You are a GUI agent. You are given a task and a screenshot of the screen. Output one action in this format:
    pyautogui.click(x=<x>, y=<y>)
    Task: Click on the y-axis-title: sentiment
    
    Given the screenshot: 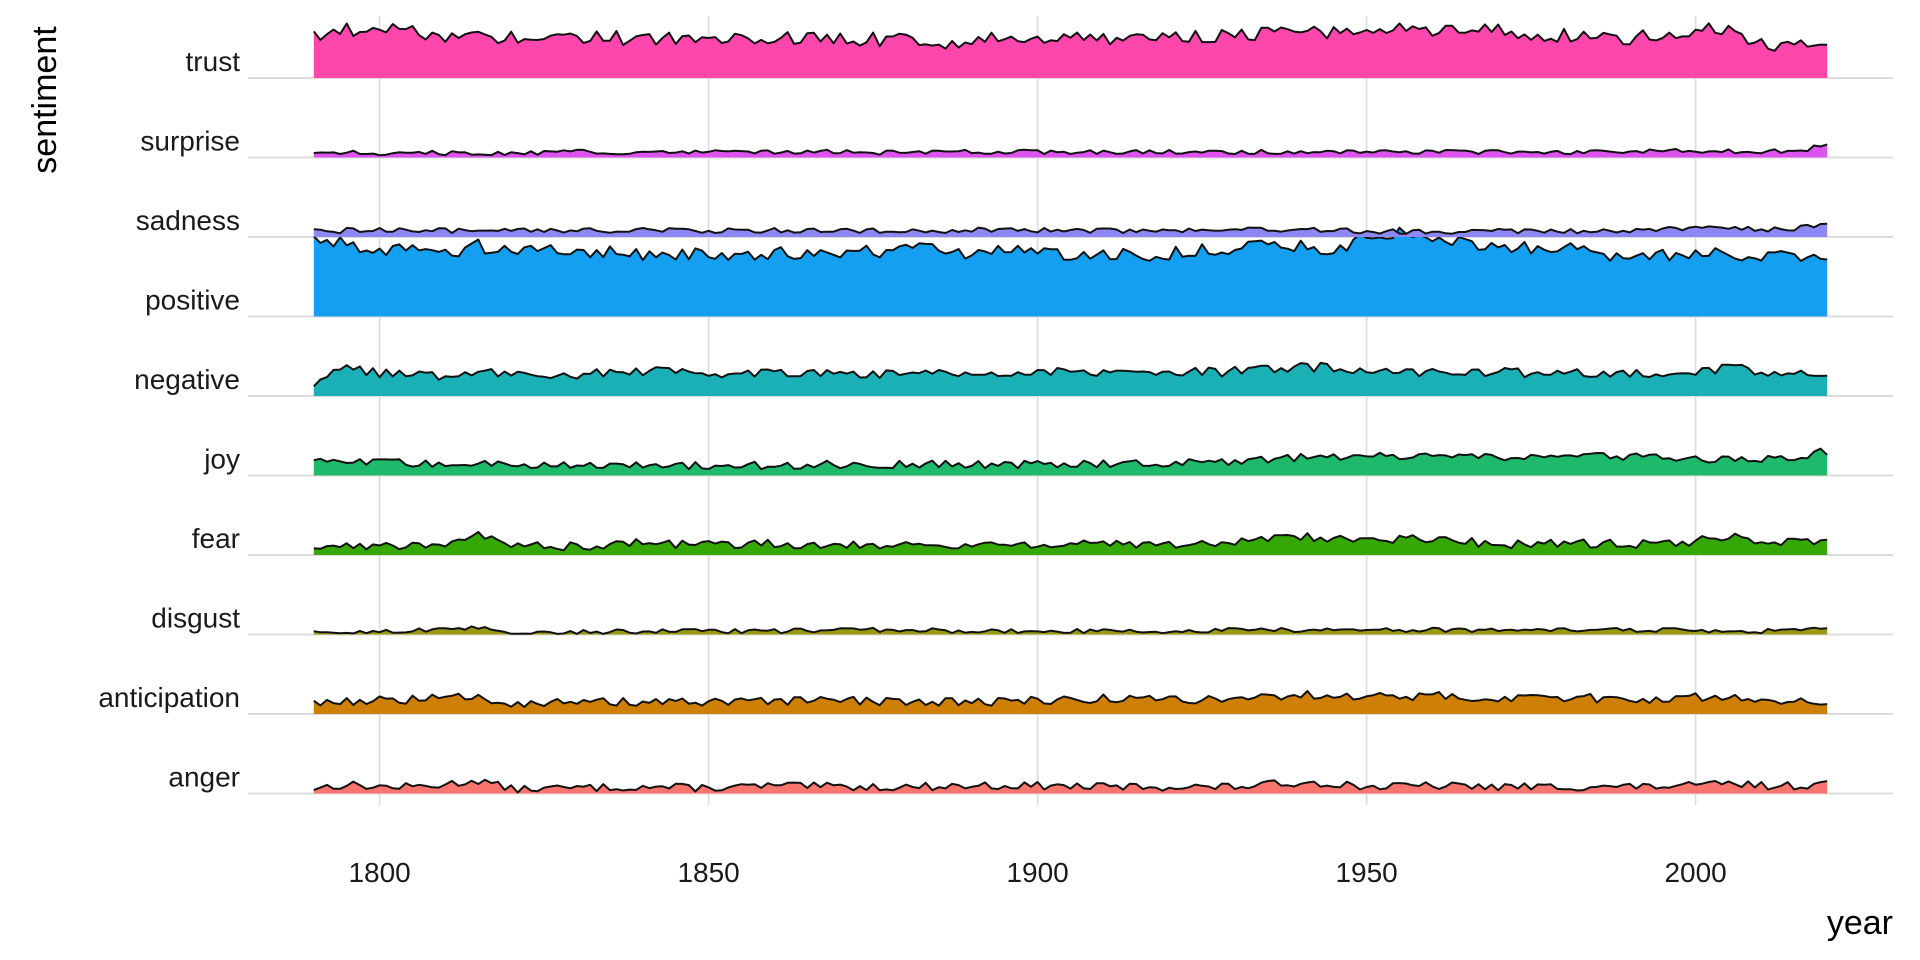 What is the action you would take?
    pyautogui.click(x=45, y=100)
    